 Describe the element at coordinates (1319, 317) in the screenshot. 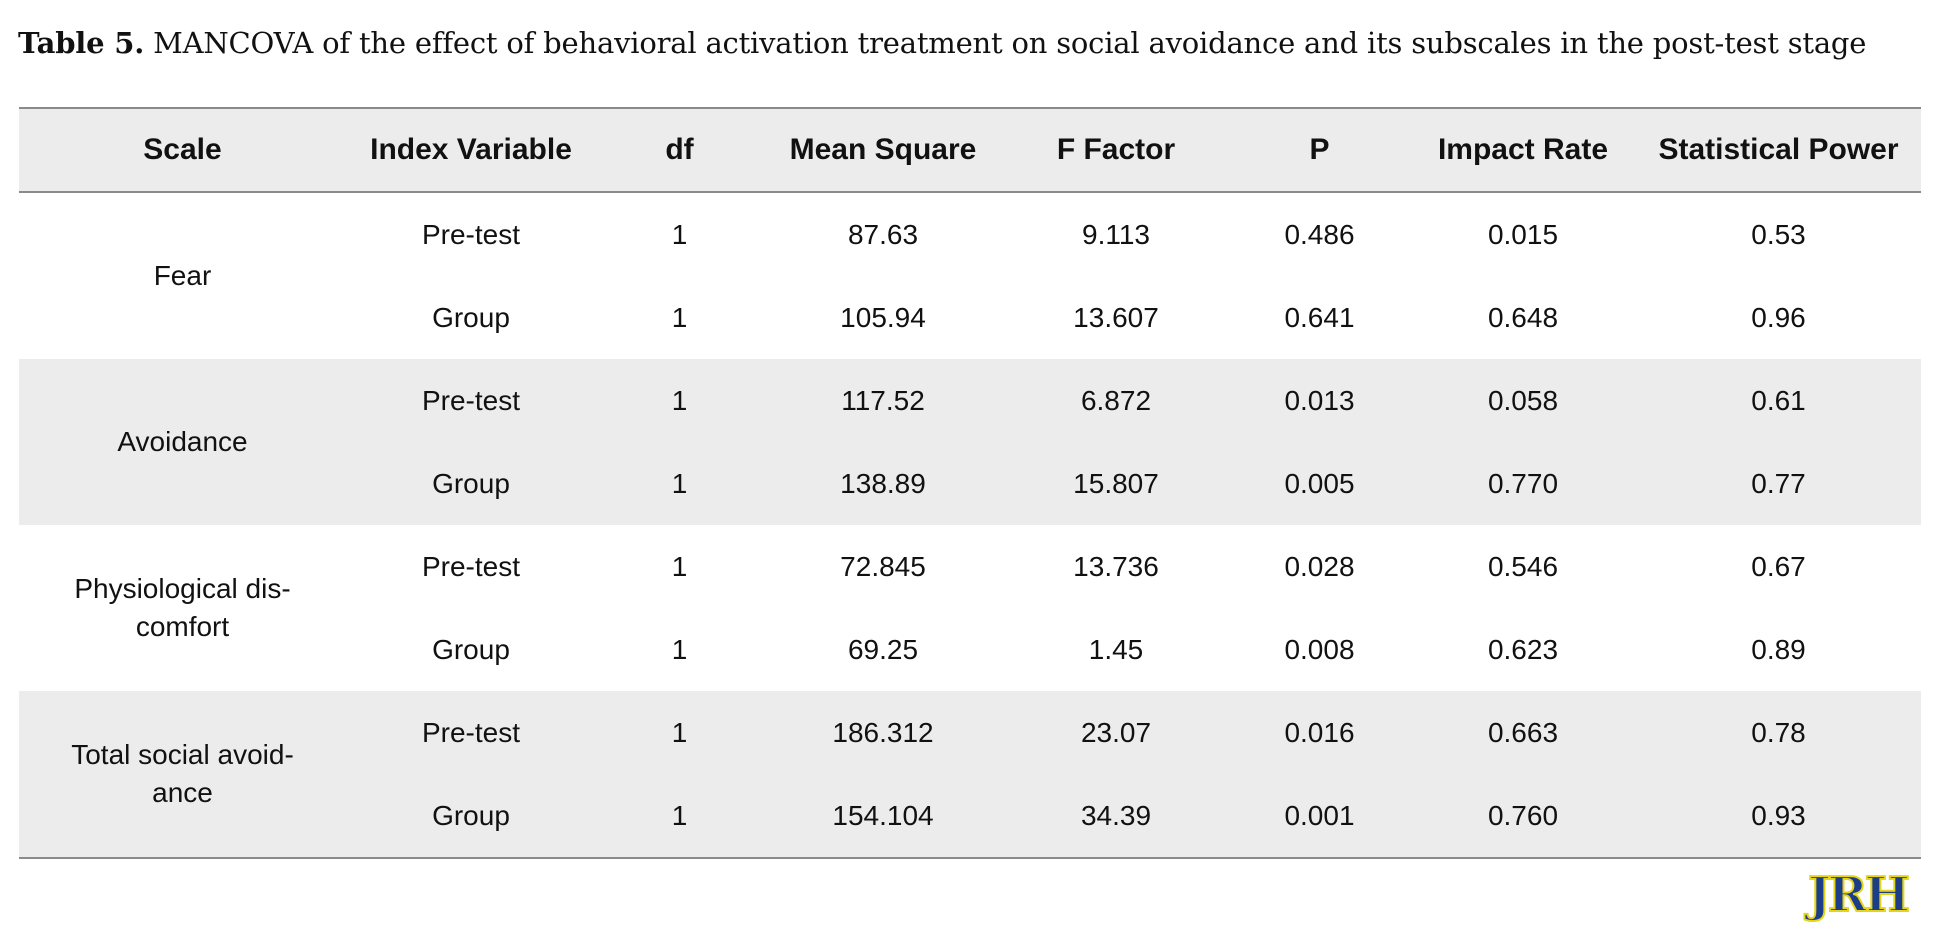

I see `p-cell: 0.641` at that location.